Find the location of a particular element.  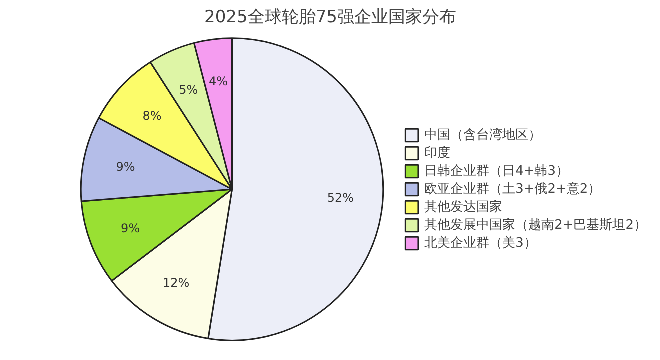

legend-label: 欧亚企业群（土3+俄2+意2） is located at coordinates (513, 189).